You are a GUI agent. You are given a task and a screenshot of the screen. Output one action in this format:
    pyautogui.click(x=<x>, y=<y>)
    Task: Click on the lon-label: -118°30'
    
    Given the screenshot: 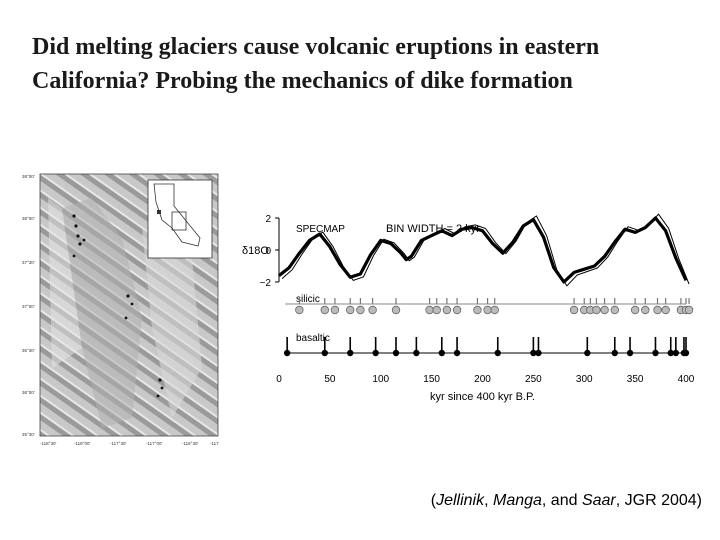 What is the action you would take?
    pyautogui.click(x=48, y=443)
    